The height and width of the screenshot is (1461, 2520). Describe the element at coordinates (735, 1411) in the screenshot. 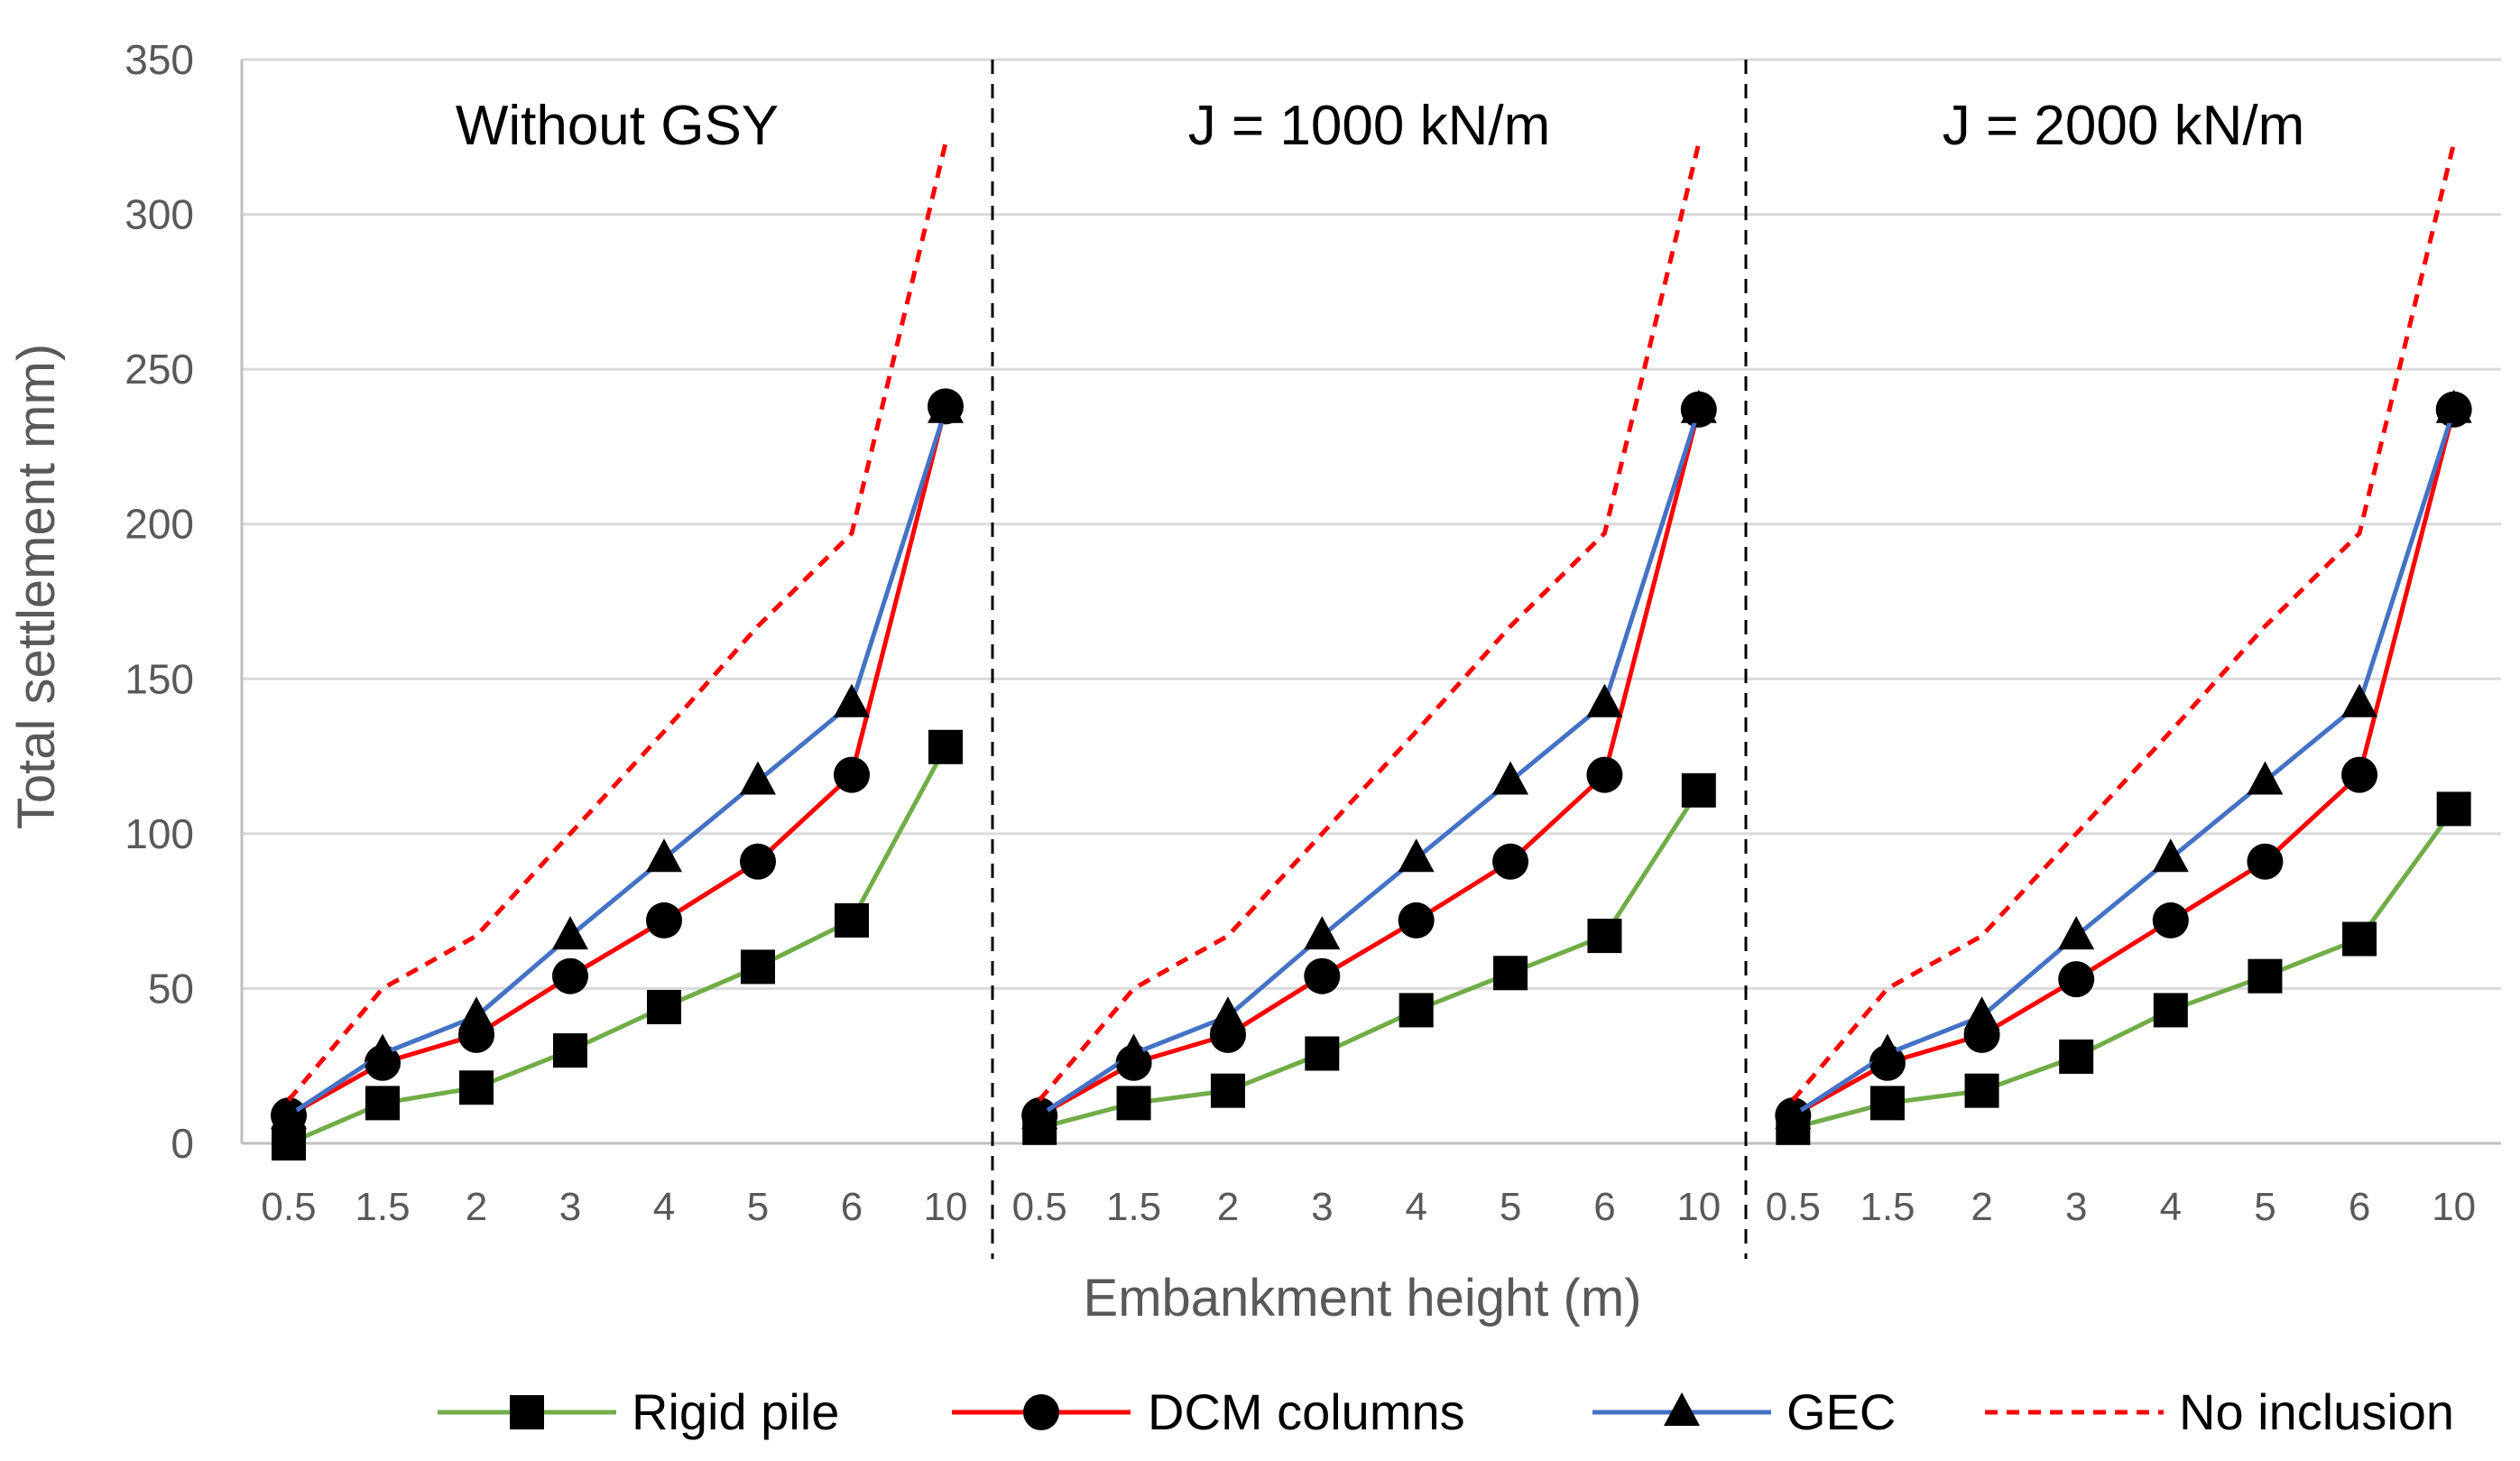

I see `legend-label: Rigid pile` at that location.